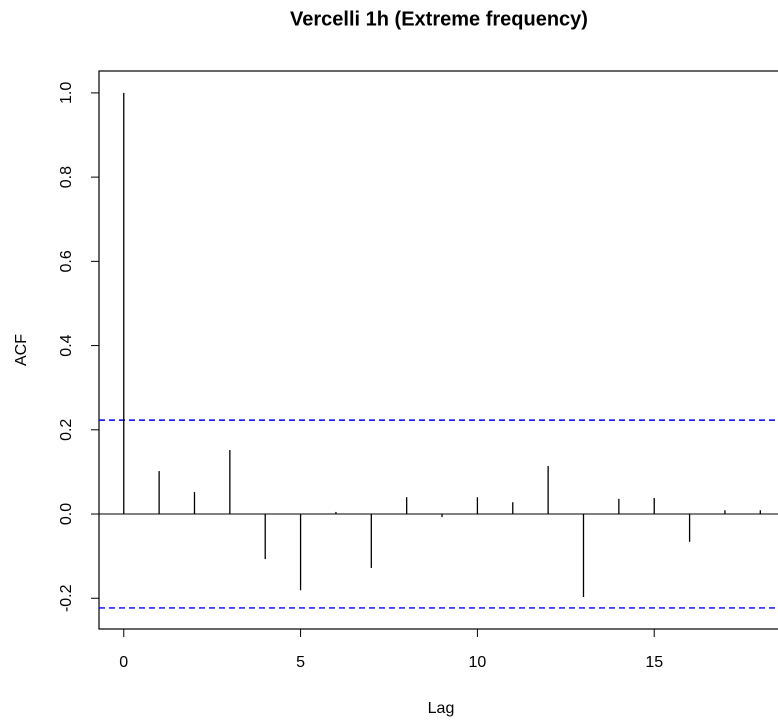  I want to click on y-tick-label: 0.2, so click(66, 430).